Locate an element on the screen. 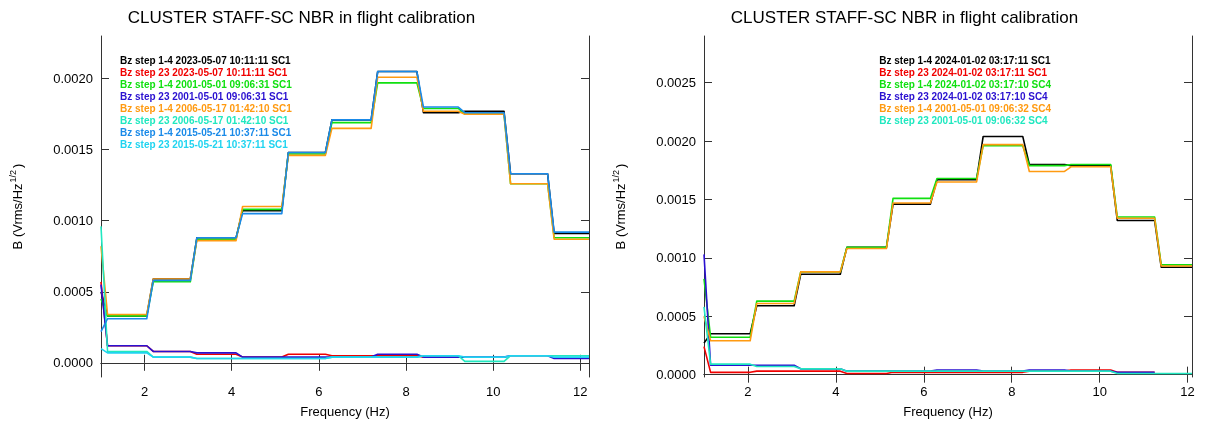 Image resolution: width=1214 pixels, height=435 pixels. text: Bz step 1-4 2001-05-01 09:06:31 SC1 is located at coordinates (206, 84).